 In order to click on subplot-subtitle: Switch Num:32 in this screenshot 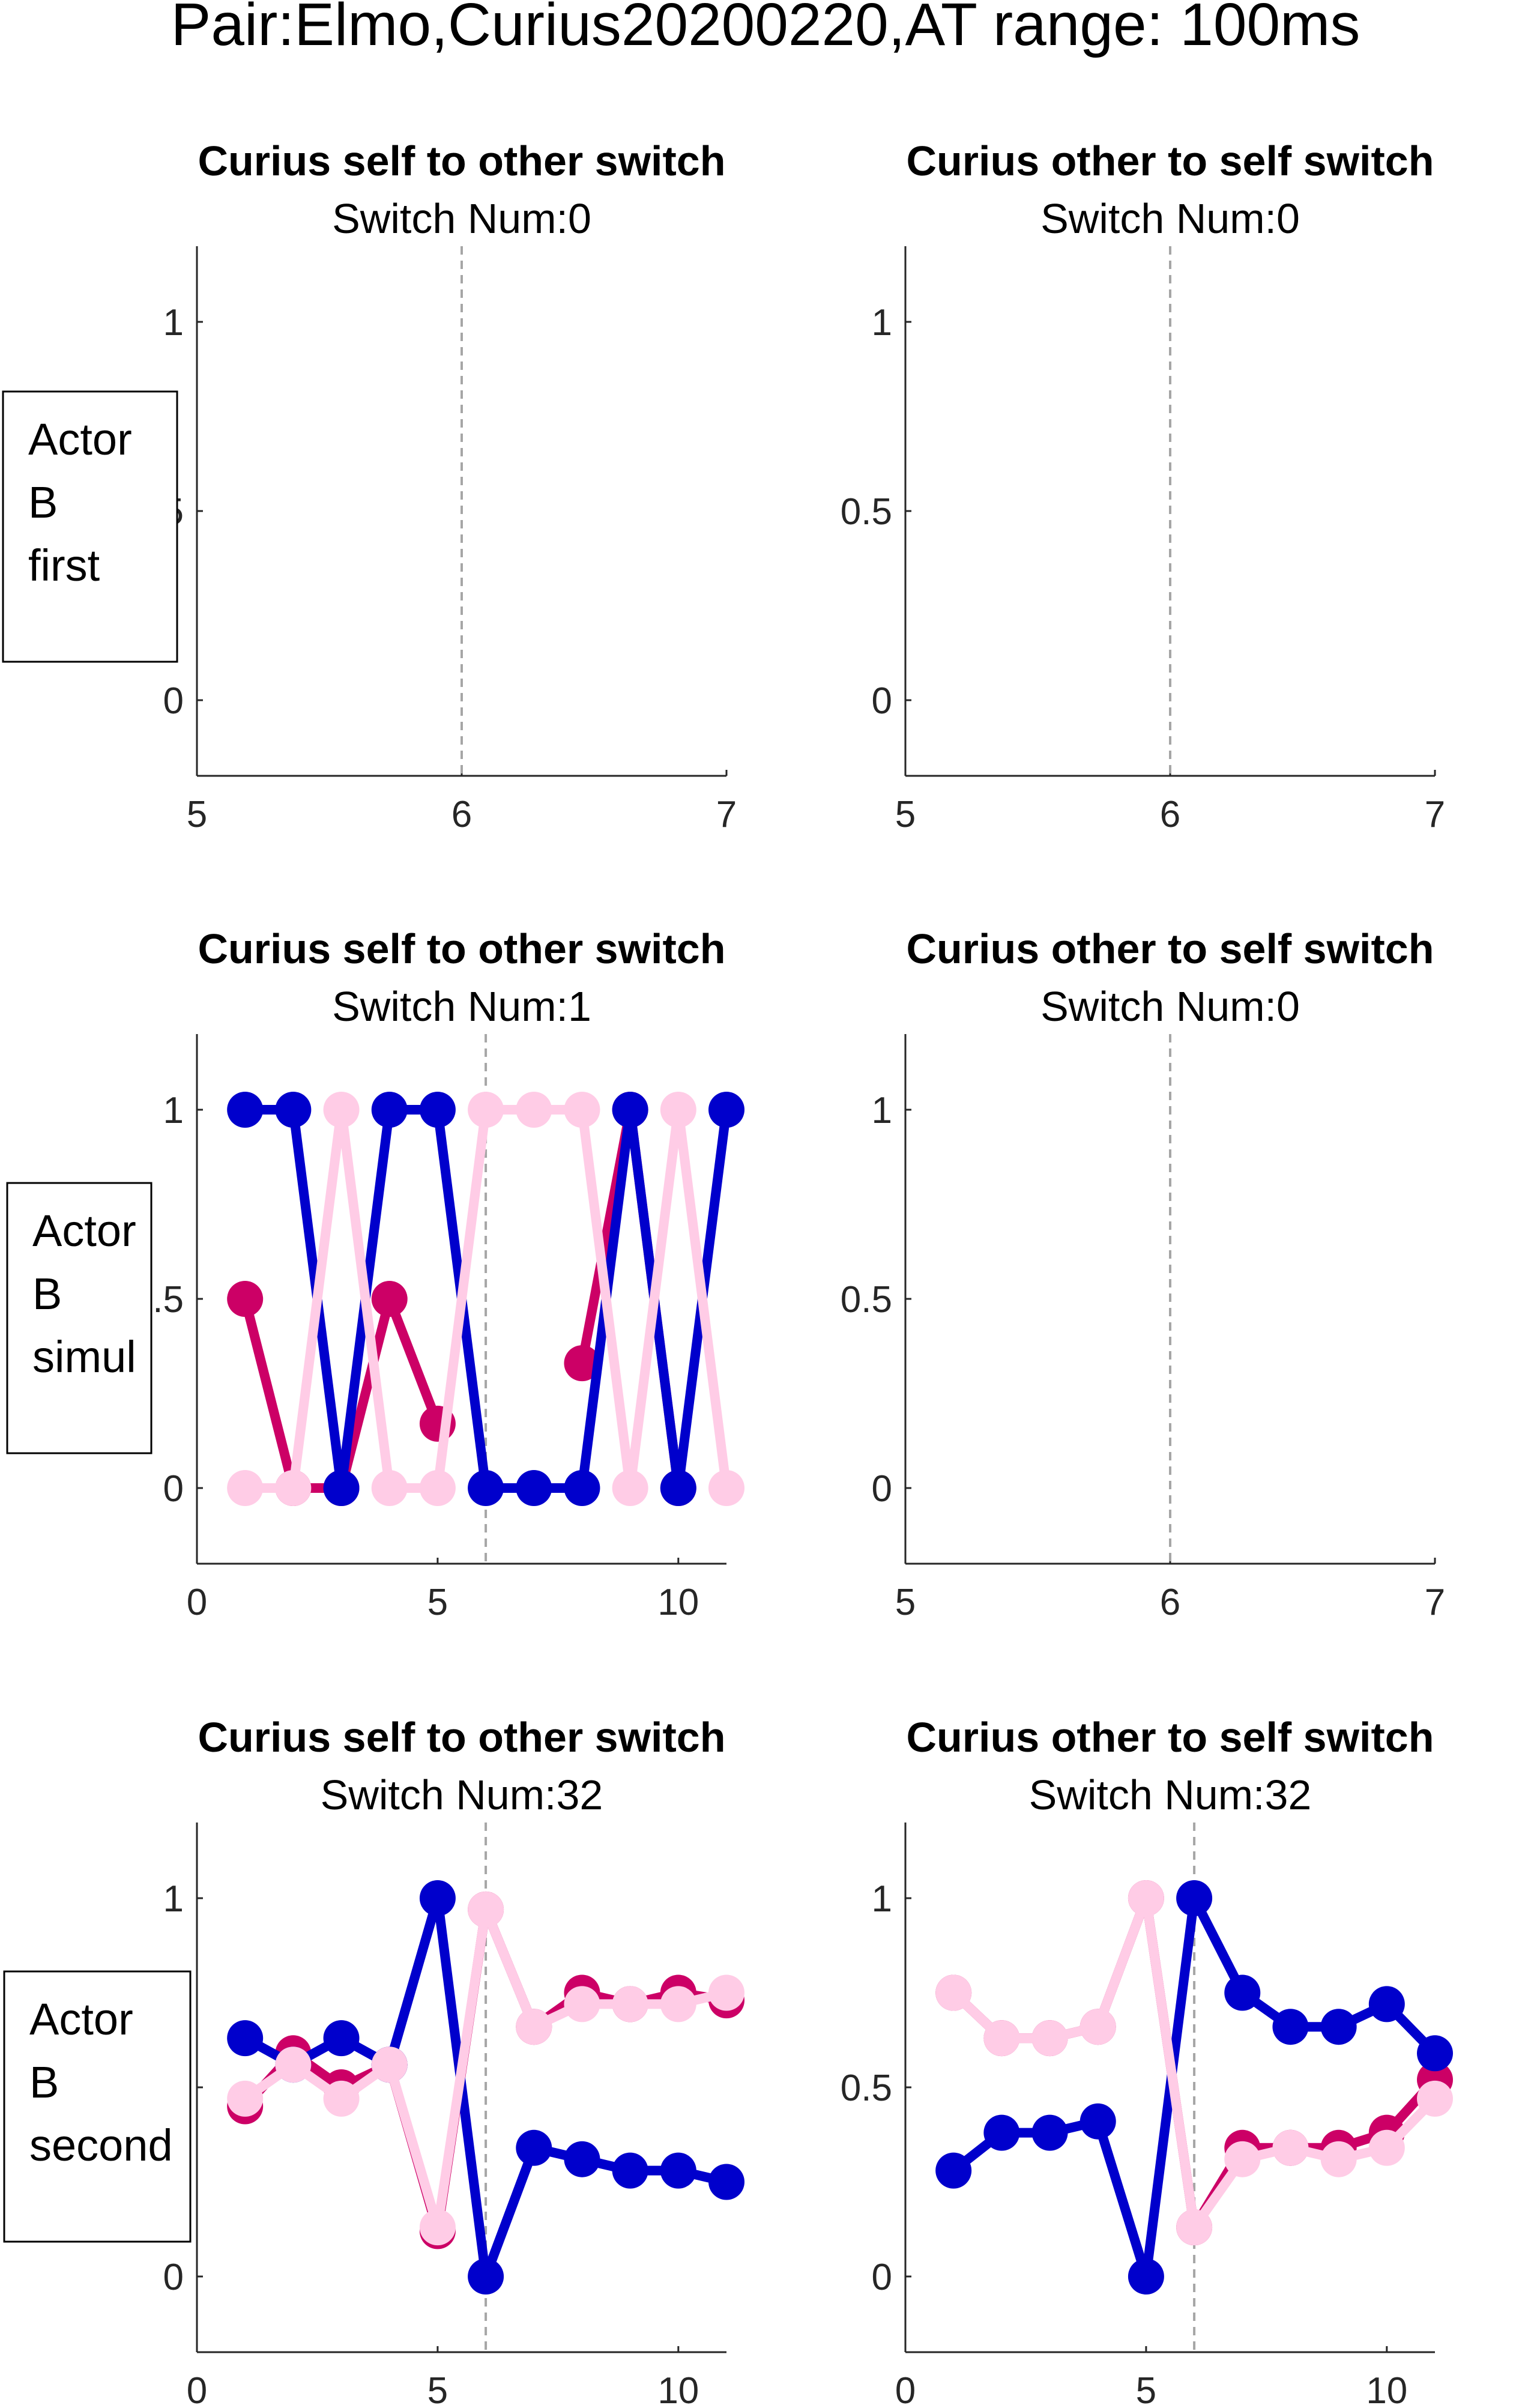, I will do `click(462, 1794)`.